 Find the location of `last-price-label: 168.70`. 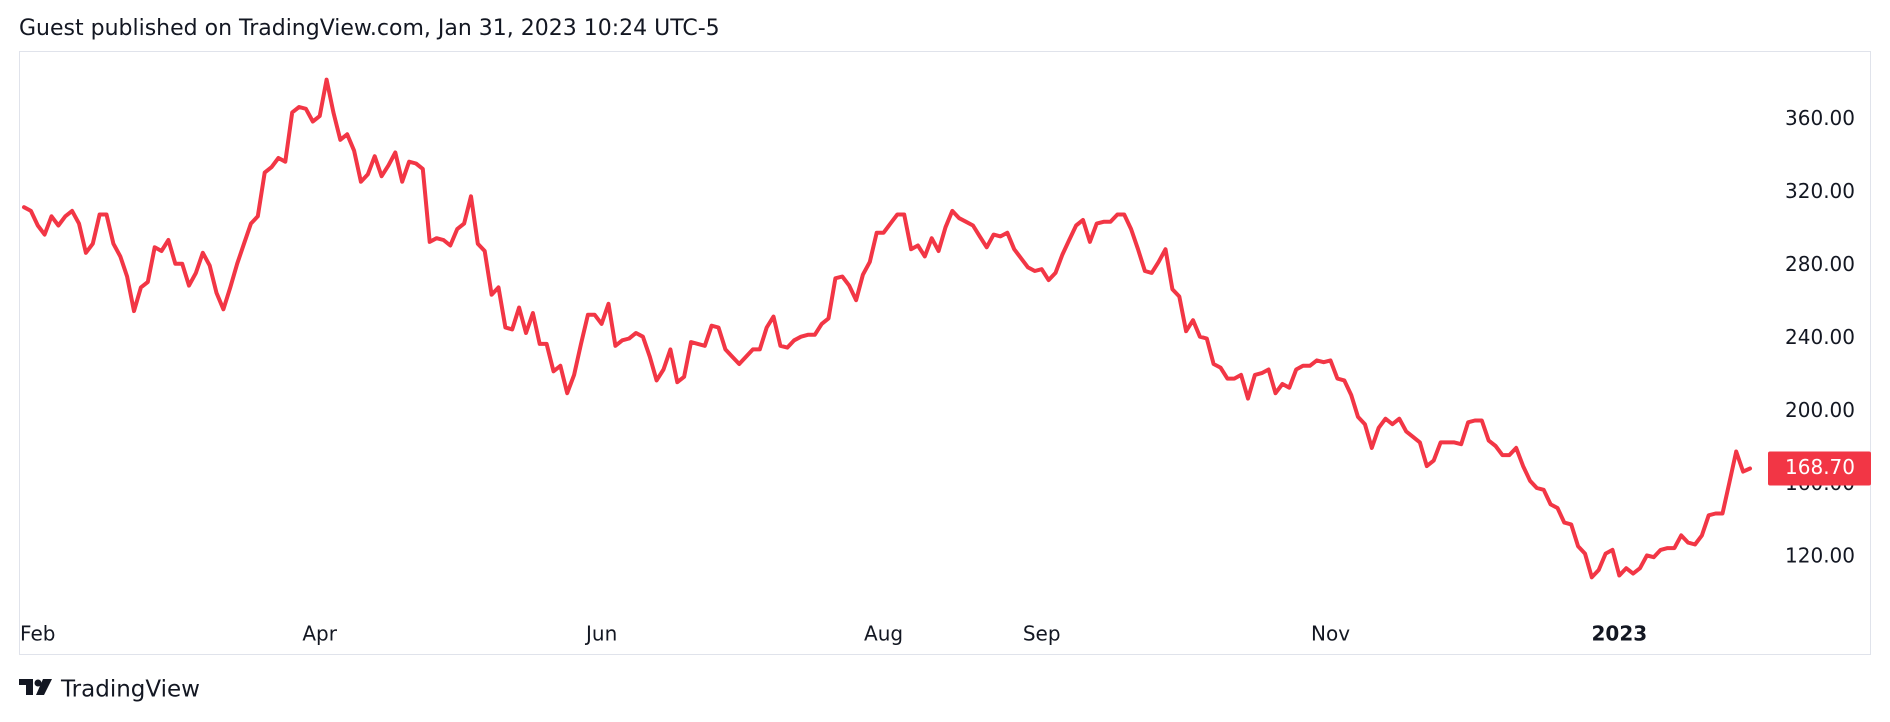

last-price-label: 168.70 is located at coordinates (1820, 467).